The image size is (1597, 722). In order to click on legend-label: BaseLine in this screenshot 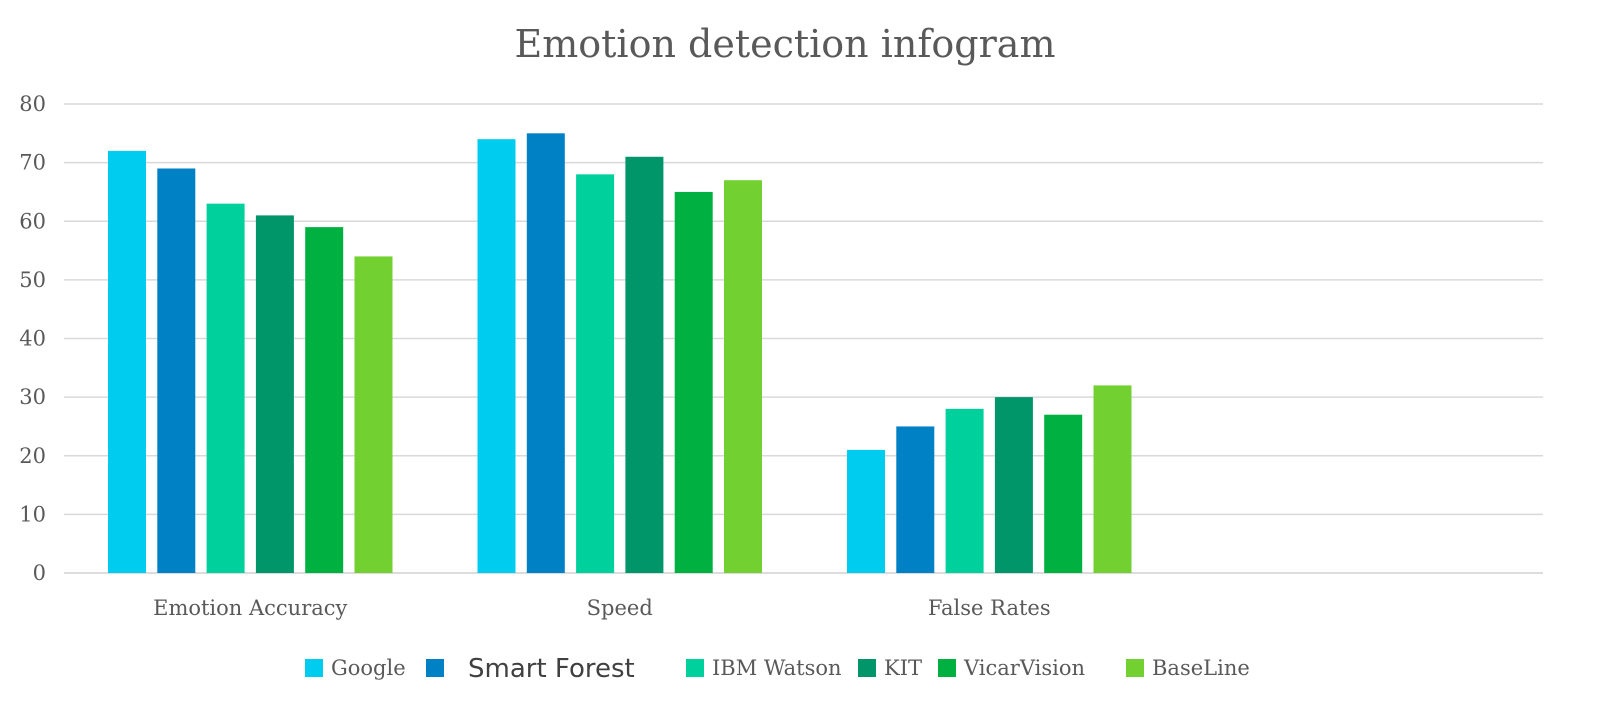, I will do `click(1201, 668)`.